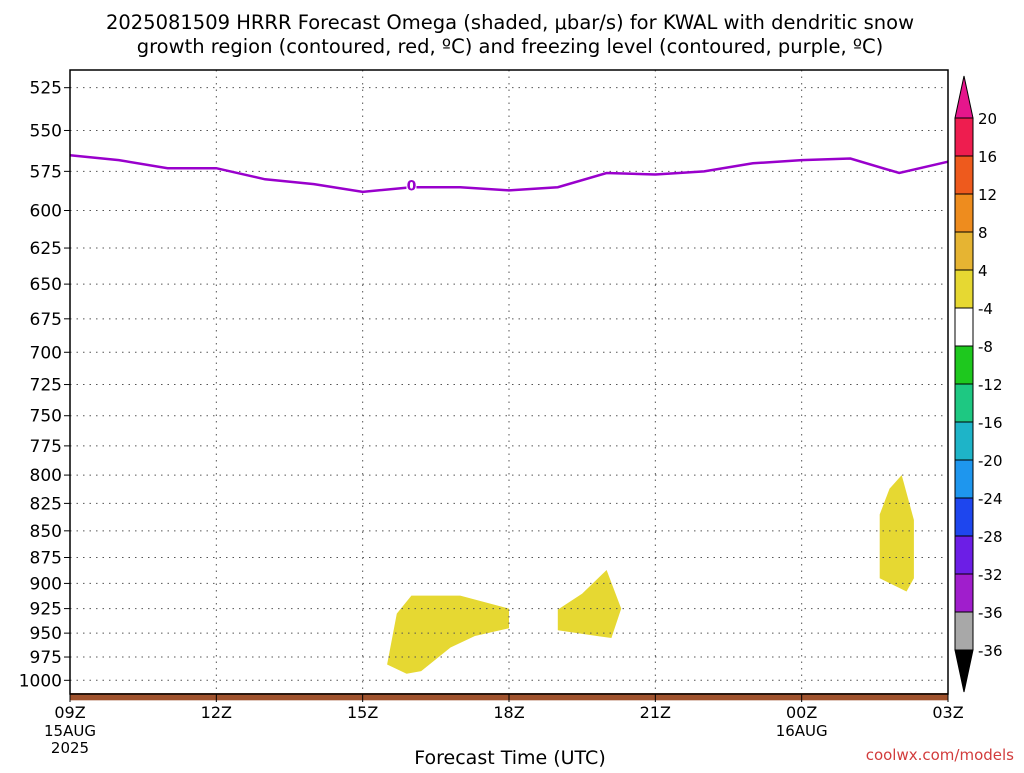 The width and height of the screenshot is (1024, 773). I want to click on y-tick-label-900: 900, so click(46, 584).